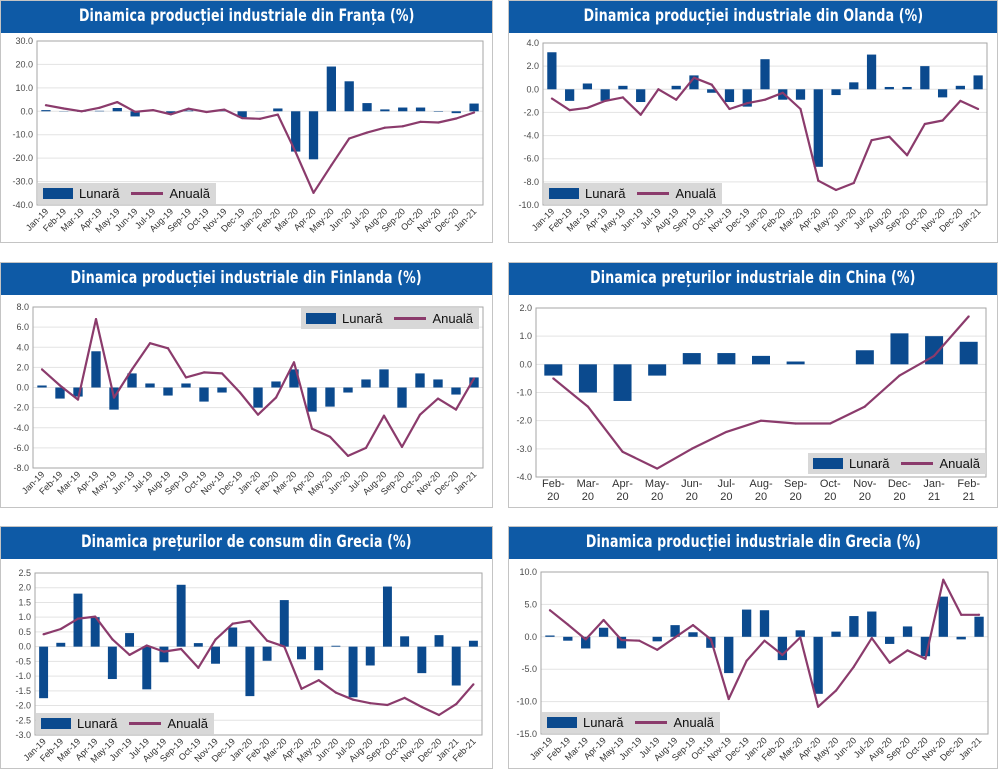  Describe the element at coordinates (633, 193) in the screenshot. I see `chart-legend: Lunară Anuală` at that location.